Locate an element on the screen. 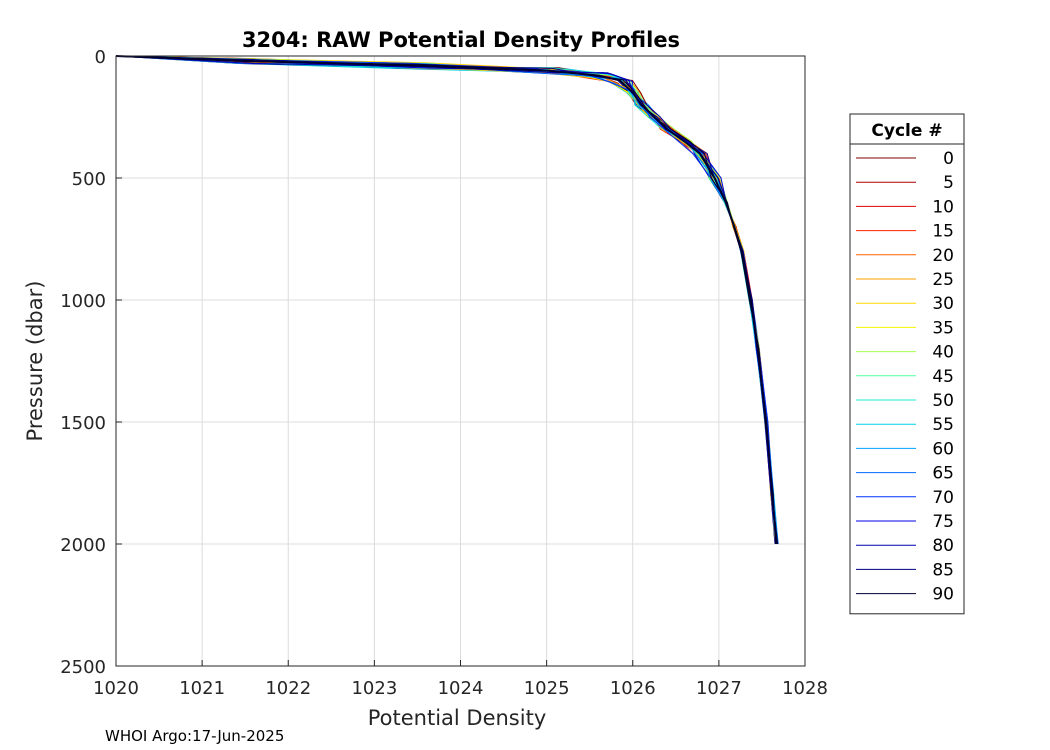  y-tick-label: 1500 is located at coordinates (83, 423).